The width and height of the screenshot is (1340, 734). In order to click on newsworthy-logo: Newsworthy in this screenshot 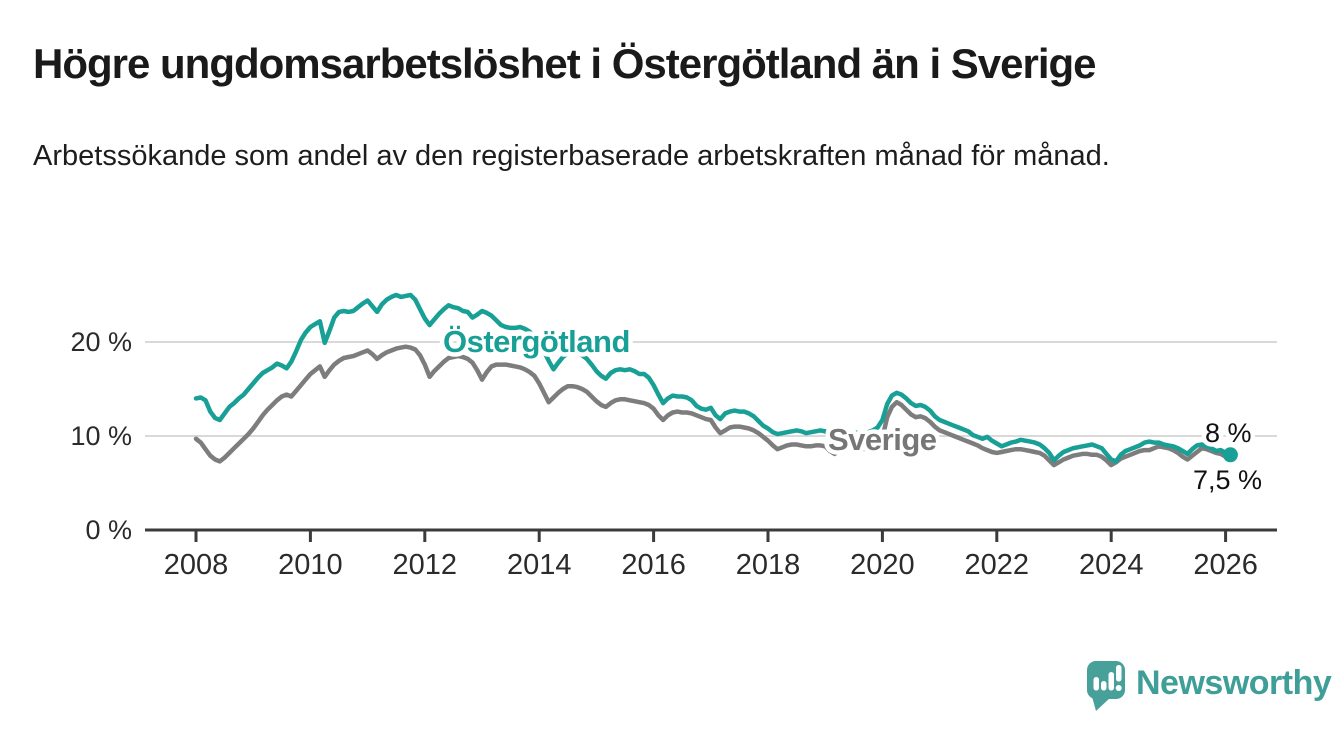, I will do `click(1209, 686)`.